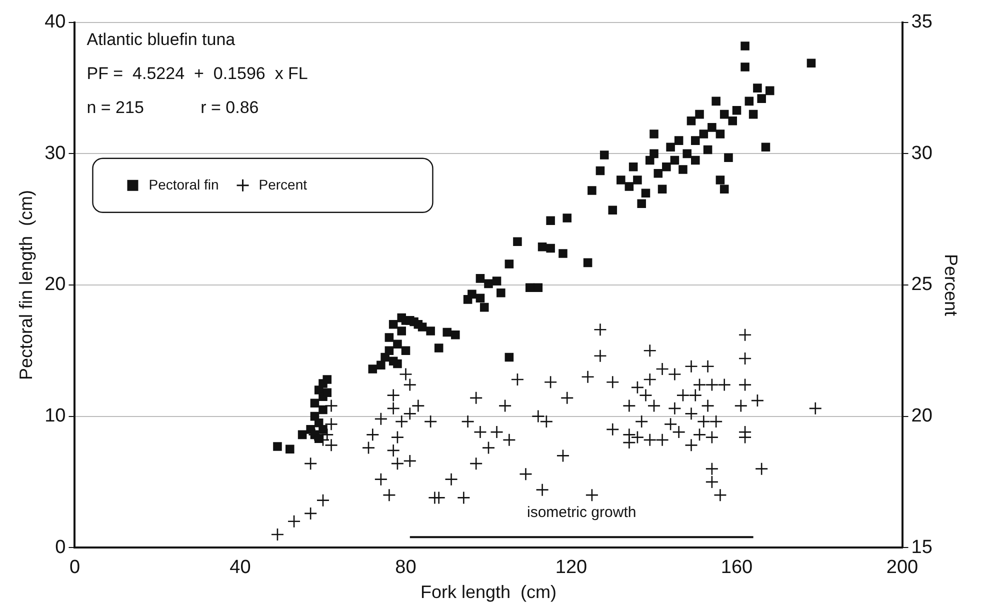  What do you see at coordinates (951, 285) in the screenshot?
I see `y2-axis-title: Percent` at bounding box center [951, 285].